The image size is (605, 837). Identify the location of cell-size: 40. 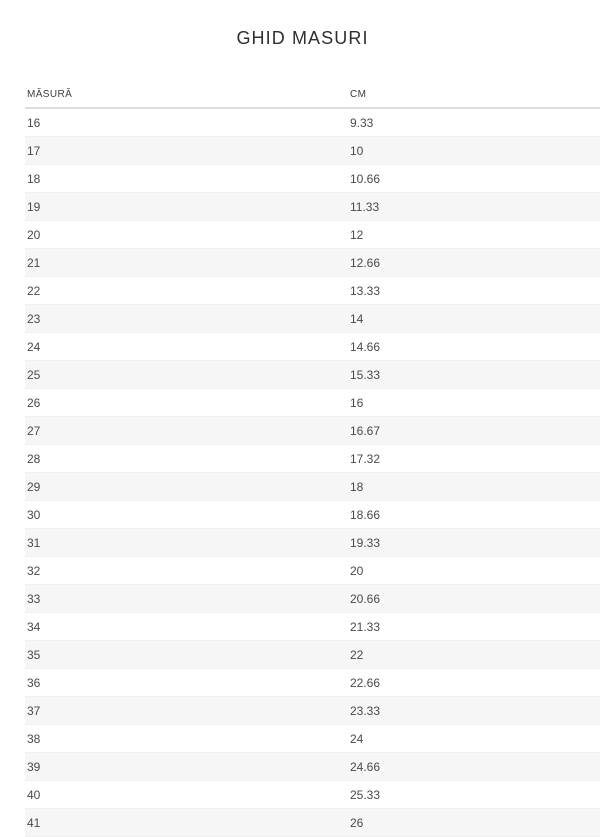
(186, 794).